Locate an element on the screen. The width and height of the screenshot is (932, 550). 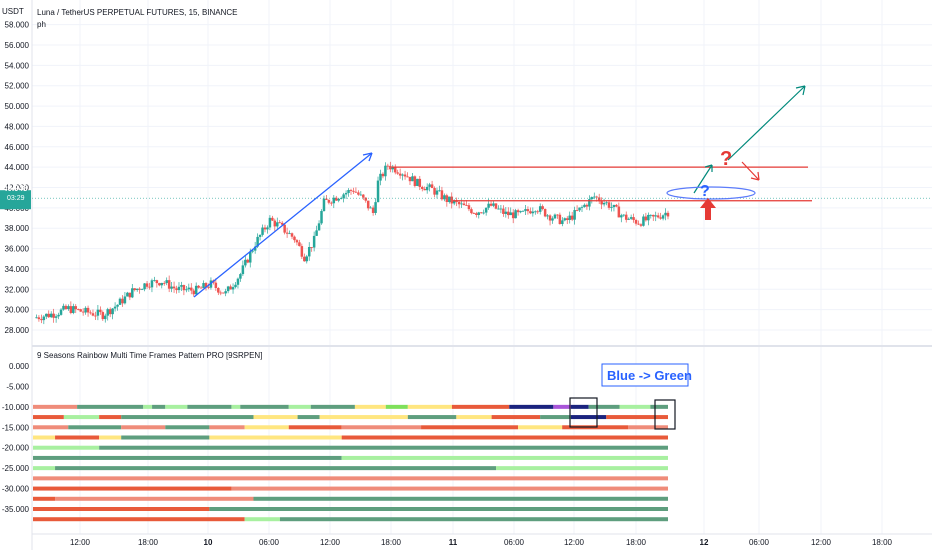
breakout-zone-ellipse is located at coordinates (711, 193).